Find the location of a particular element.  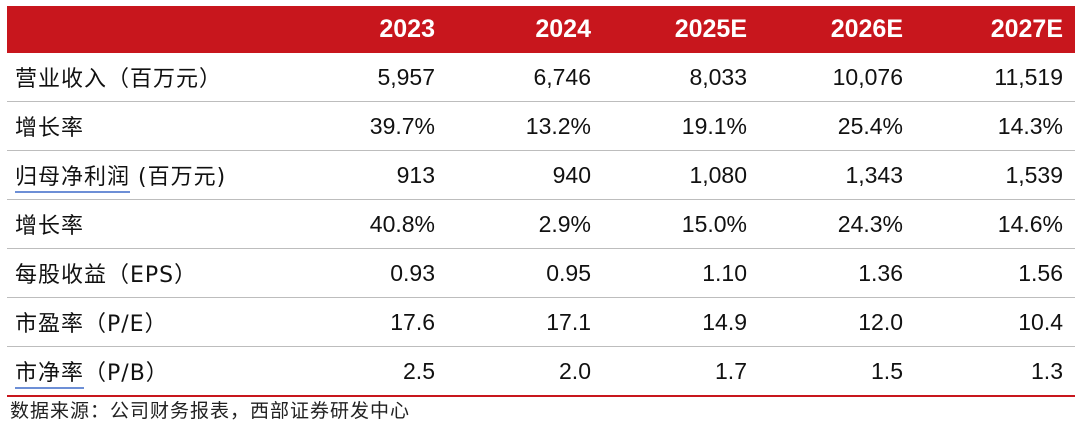

table-row-eps: 每股收益（EPS） 0.93 0.95 1.10 1.36 1.56 is located at coordinates (541, 273).